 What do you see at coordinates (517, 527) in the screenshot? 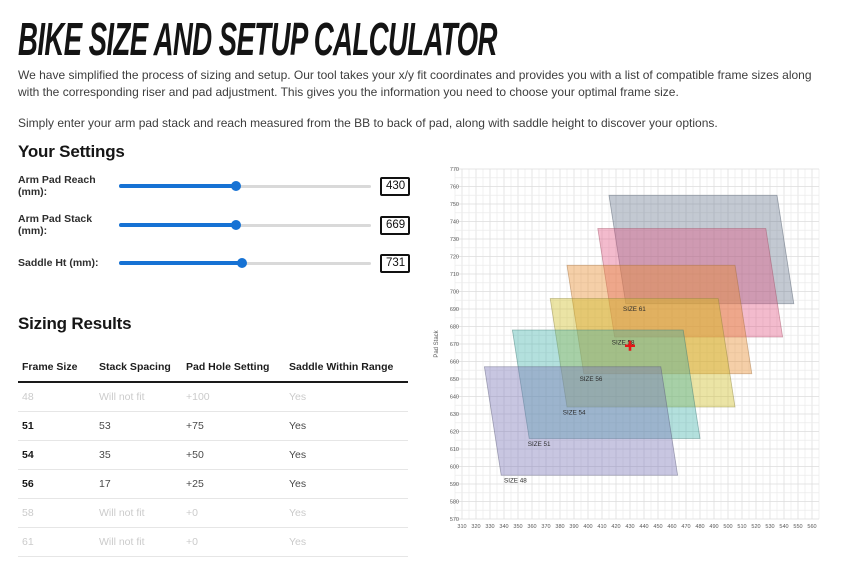
I see `x-tick-label: 350` at bounding box center [517, 527].